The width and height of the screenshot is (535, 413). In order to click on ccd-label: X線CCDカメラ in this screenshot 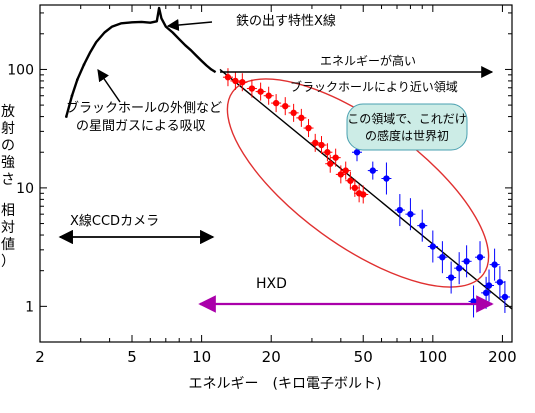, I will do `click(114, 221)`.